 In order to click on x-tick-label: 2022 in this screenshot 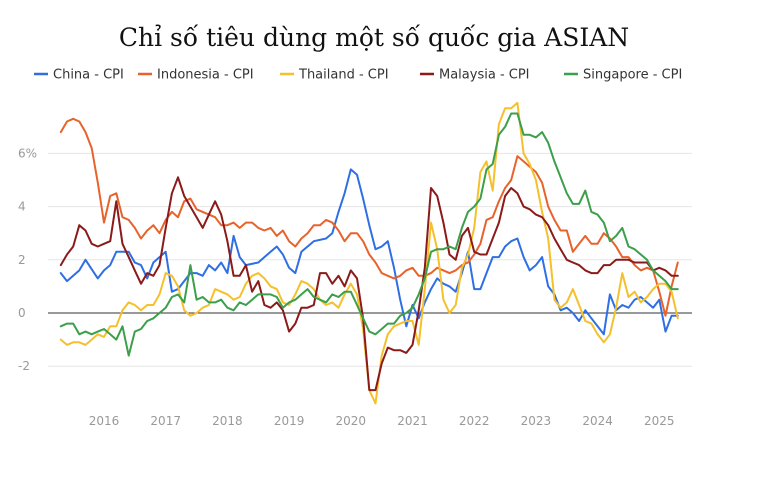, I will do `click(474, 421)`.